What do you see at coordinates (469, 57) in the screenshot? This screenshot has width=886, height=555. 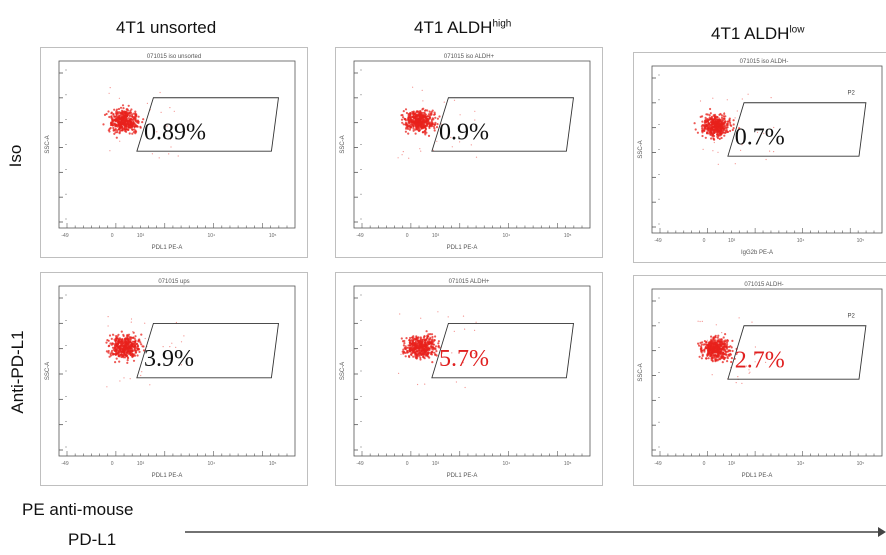 I see `sample-name: 071015 iso ALDH+` at bounding box center [469, 57].